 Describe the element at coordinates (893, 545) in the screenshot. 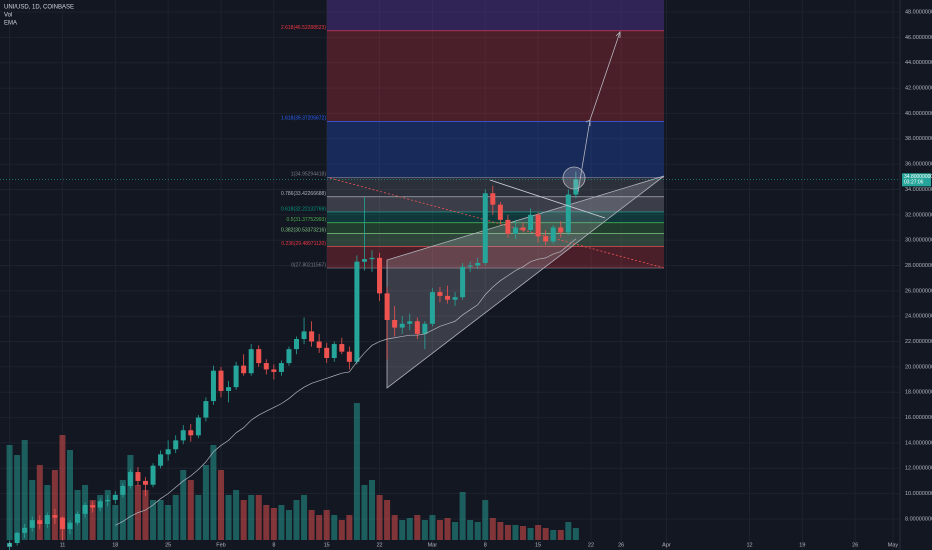

I see `x-tick-label: May` at that location.